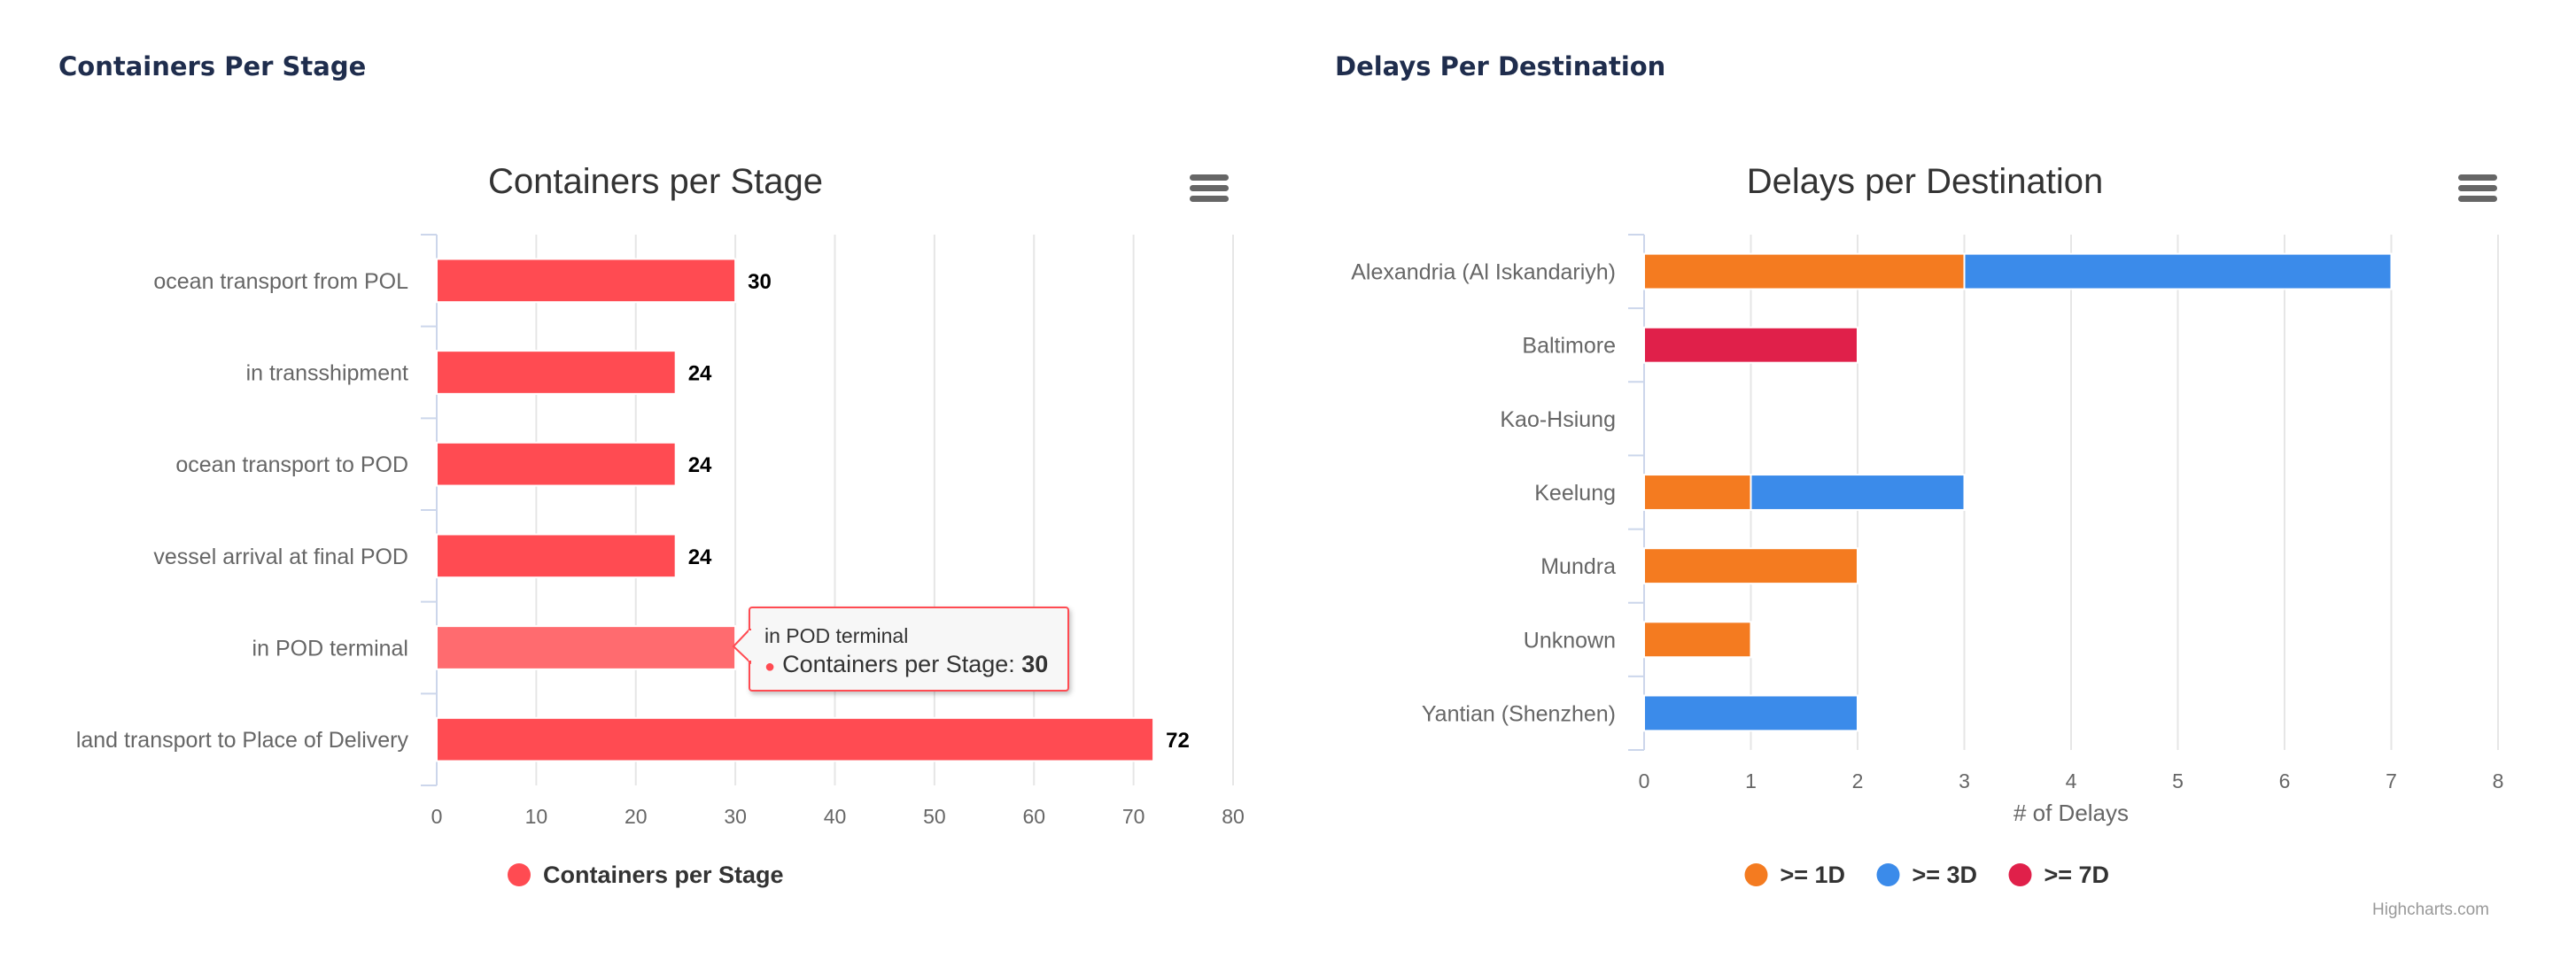  What do you see at coordinates (1578, 566) in the screenshot?
I see `category-label: Mundra` at bounding box center [1578, 566].